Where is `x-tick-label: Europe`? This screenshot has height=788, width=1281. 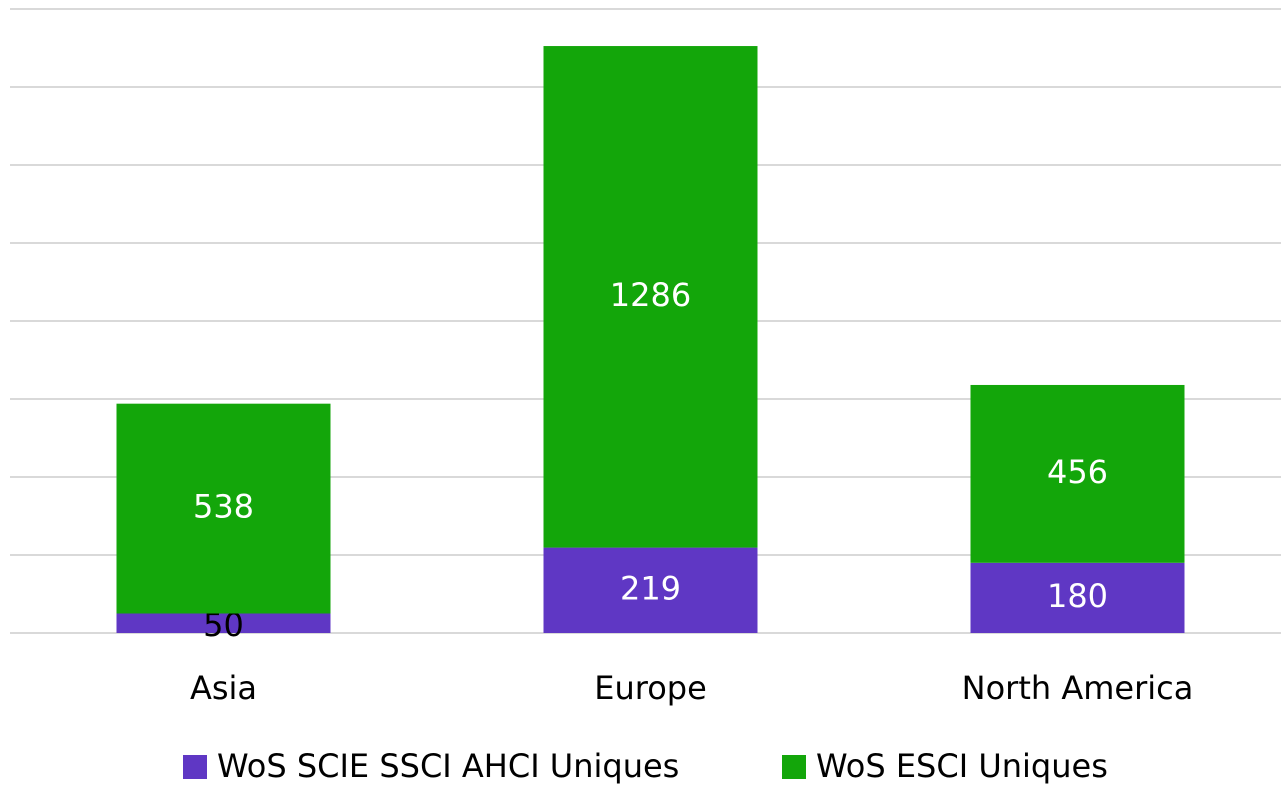 x-tick-label: Europe is located at coordinates (650, 688).